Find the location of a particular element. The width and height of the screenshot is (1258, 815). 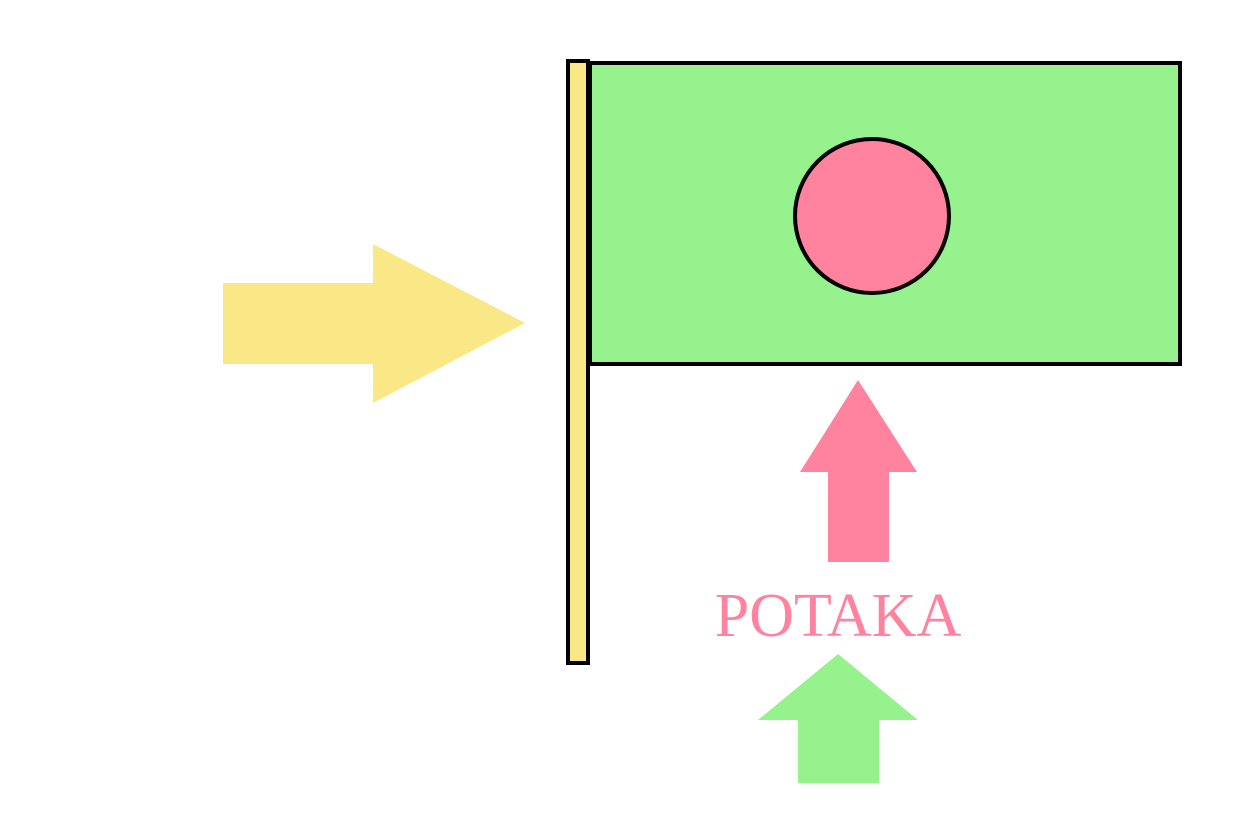

flag-pole is located at coordinates (578, 362).